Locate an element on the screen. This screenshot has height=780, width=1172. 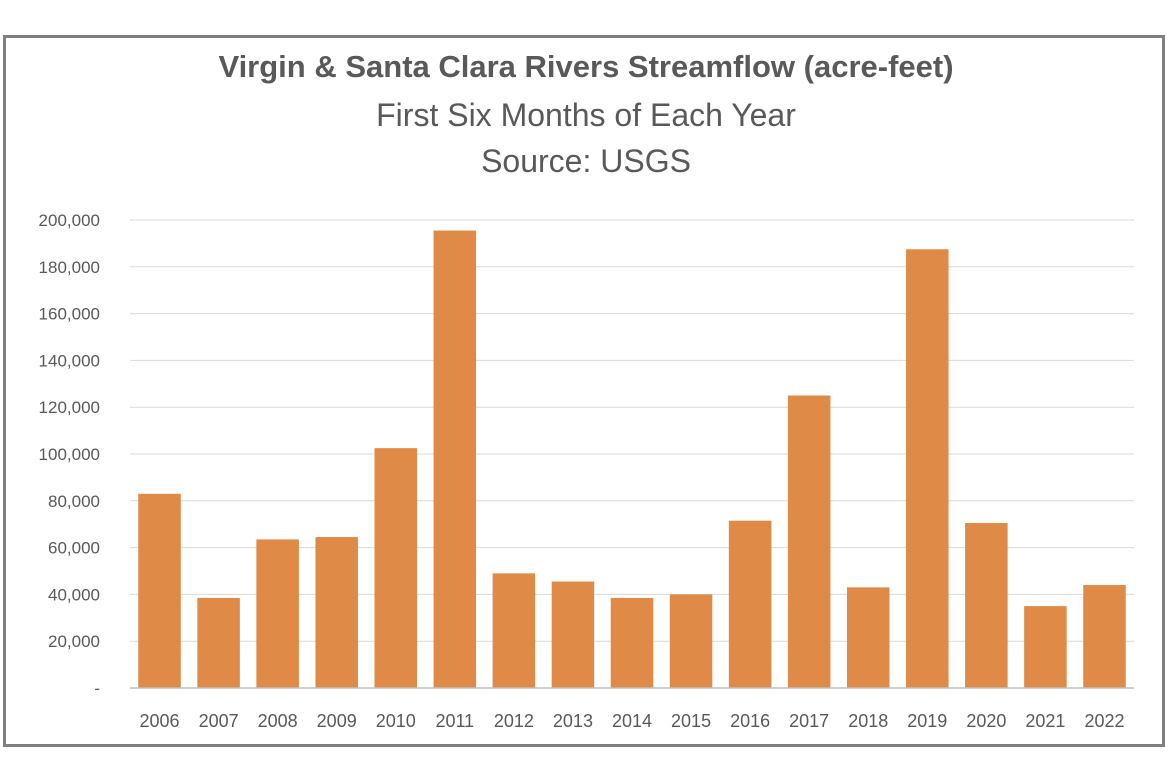
y-tick-label: 20,000 is located at coordinates (74, 641).